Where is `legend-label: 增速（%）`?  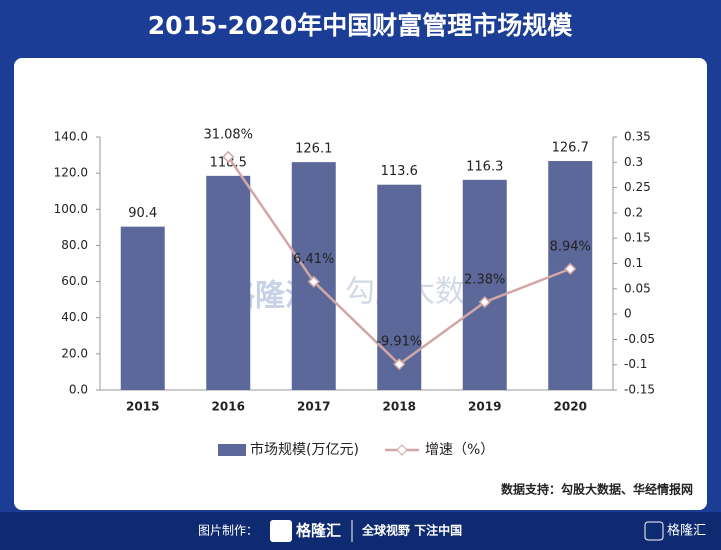 legend-label: 增速（%） is located at coordinates (459, 450).